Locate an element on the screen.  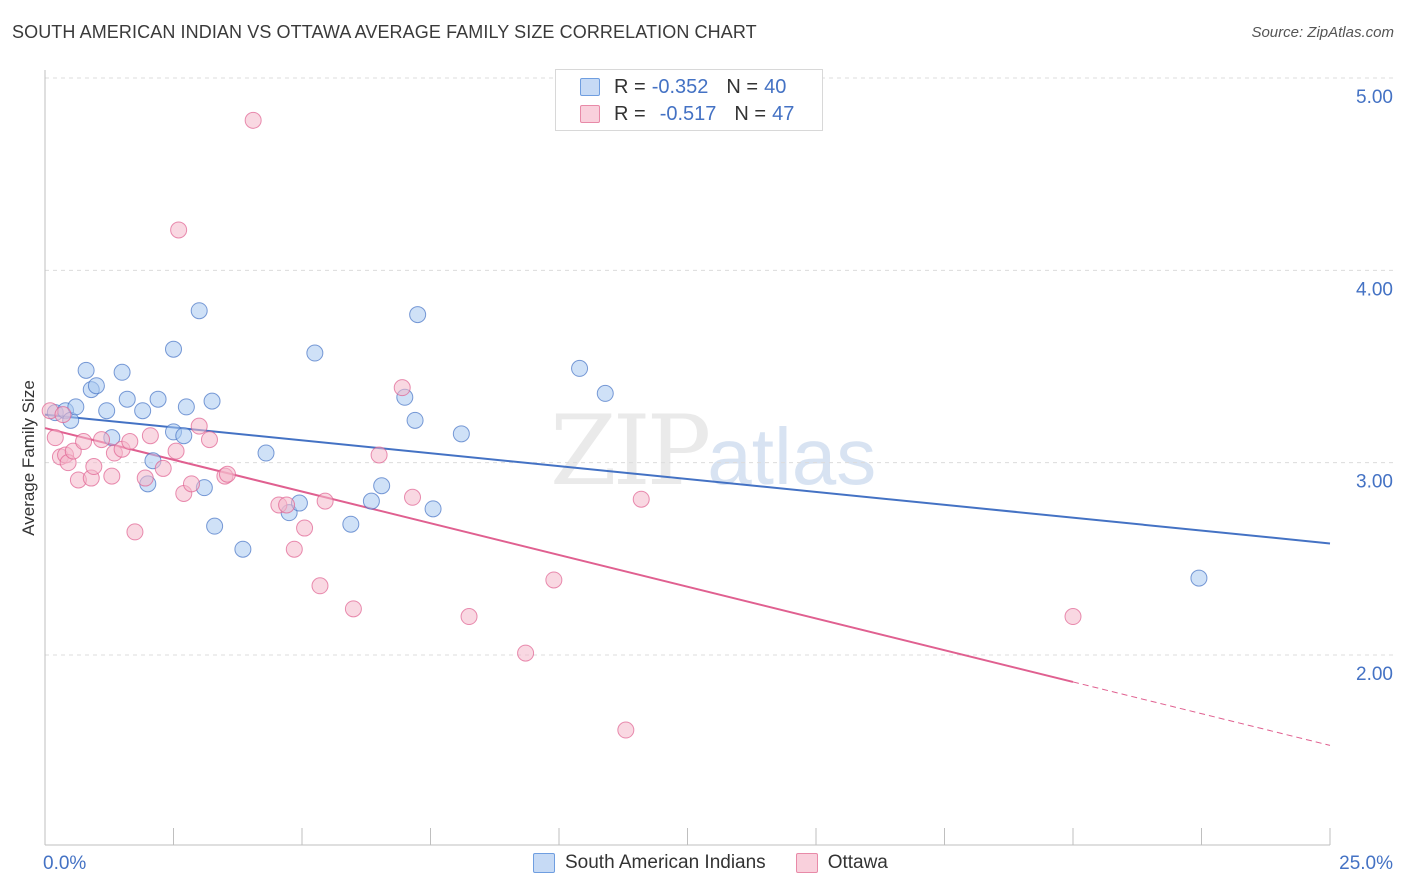
y-tick-label: 4.00 is located at coordinates (1374, 289).